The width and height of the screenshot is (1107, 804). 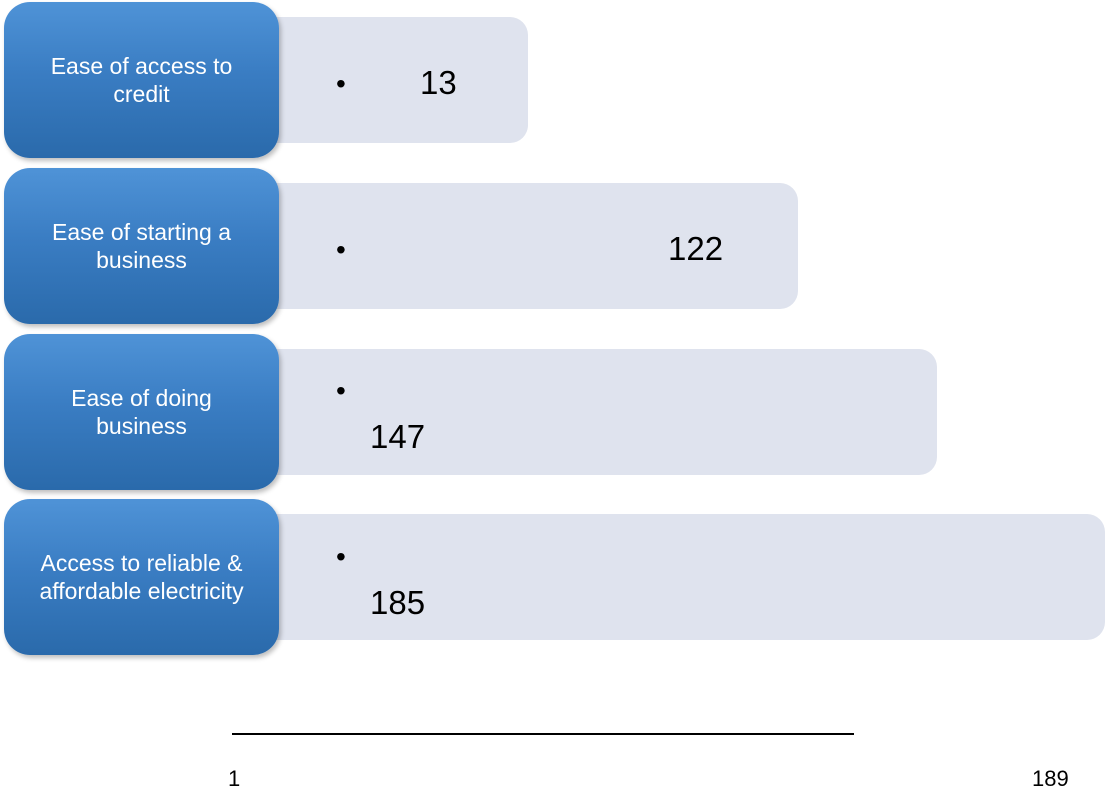 I want to click on scale-line, so click(x=543, y=734).